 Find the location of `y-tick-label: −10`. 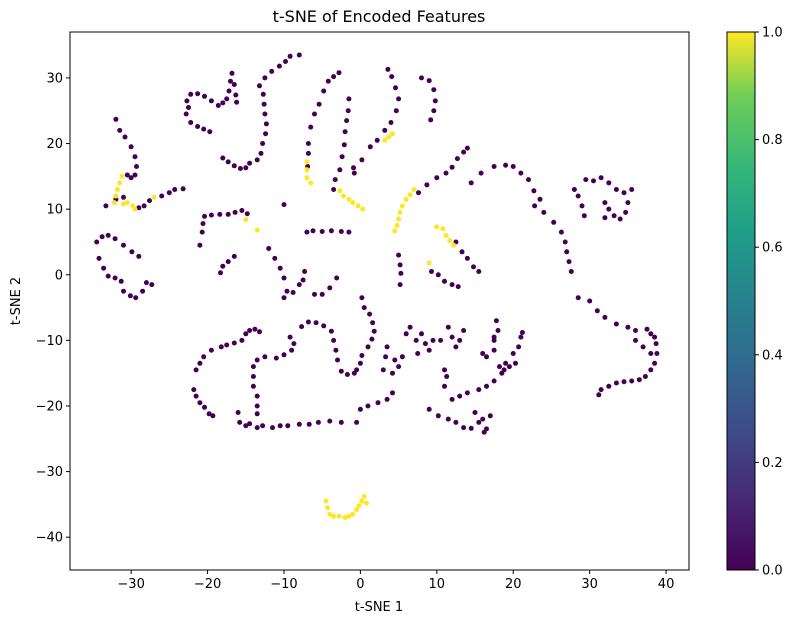

y-tick-label: −10 is located at coordinates (49, 341).